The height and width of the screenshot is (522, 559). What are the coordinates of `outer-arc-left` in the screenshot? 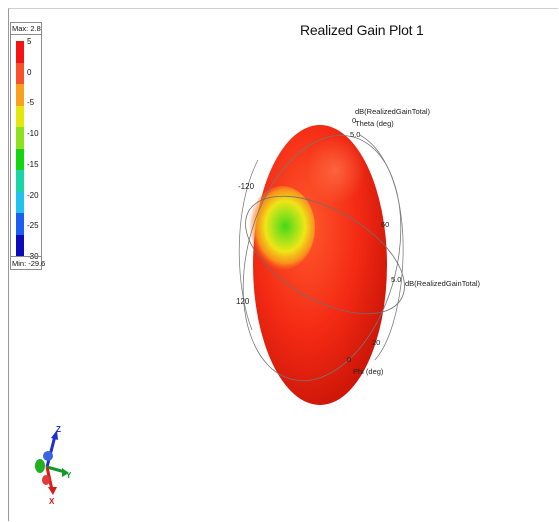 It's located at (248, 245).